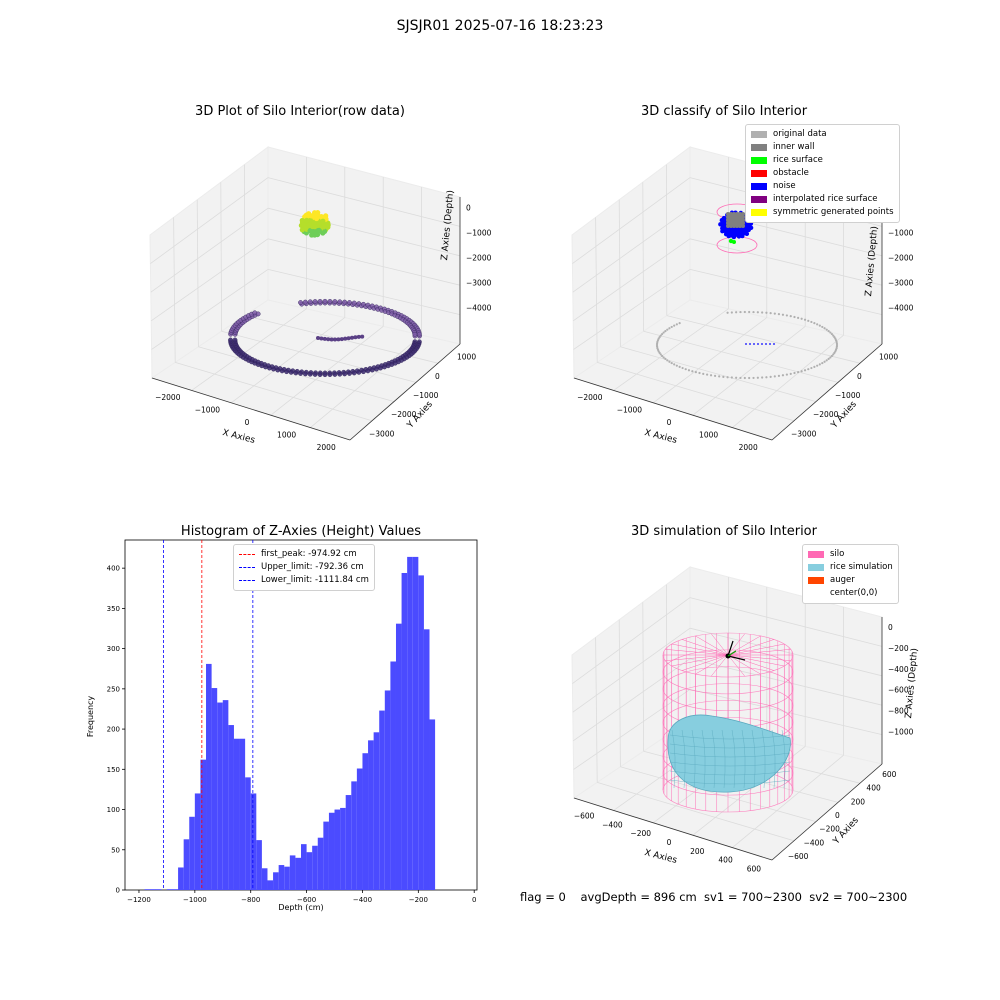 The height and width of the screenshot is (1000, 1000). I want to click on panel1-ztick: −3000, so click(479, 283).